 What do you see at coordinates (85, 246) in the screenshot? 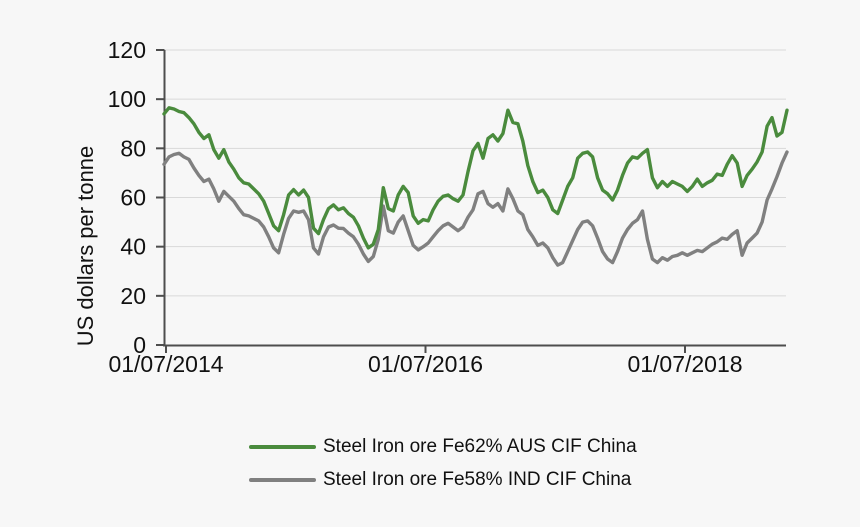
I see `y-axis-title: US dollars per tonne` at bounding box center [85, 246].